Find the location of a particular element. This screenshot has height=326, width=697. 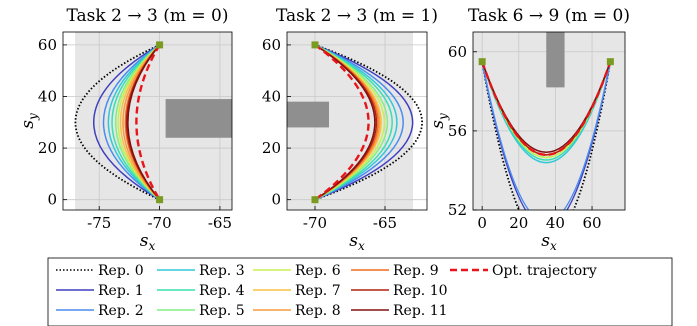

legend-label: Opt. trajectory is located at coordinates (544, 271).